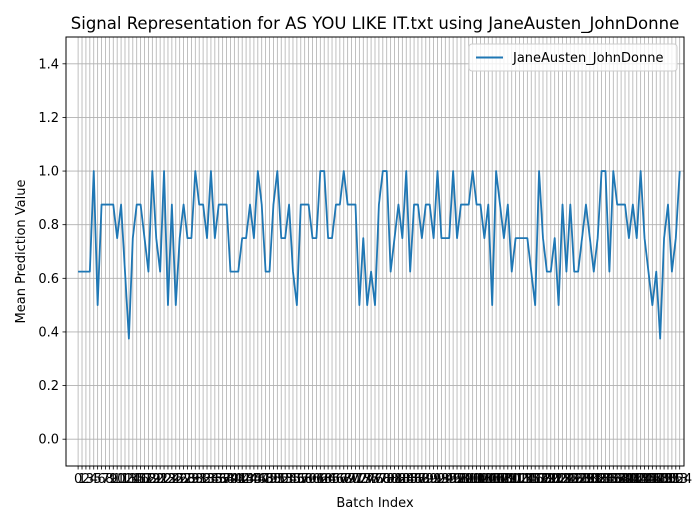 This screenshot has width=700, height=525. What do you see at coordinates (340, 479) in the screenshot?
I see `x-tick-label: 67` at bounding box center [340, 479].